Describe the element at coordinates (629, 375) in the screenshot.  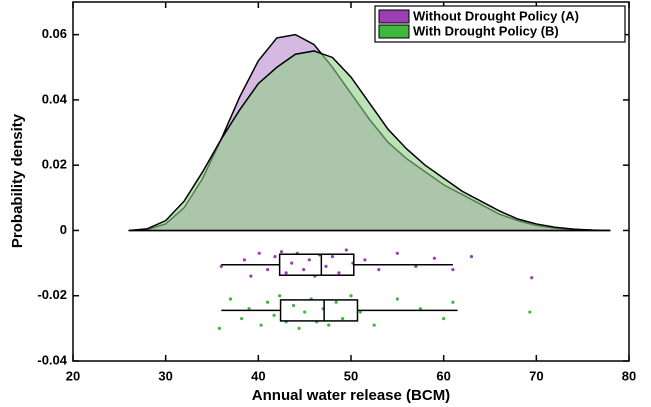
I see `x-tick-label: 80` at that location.